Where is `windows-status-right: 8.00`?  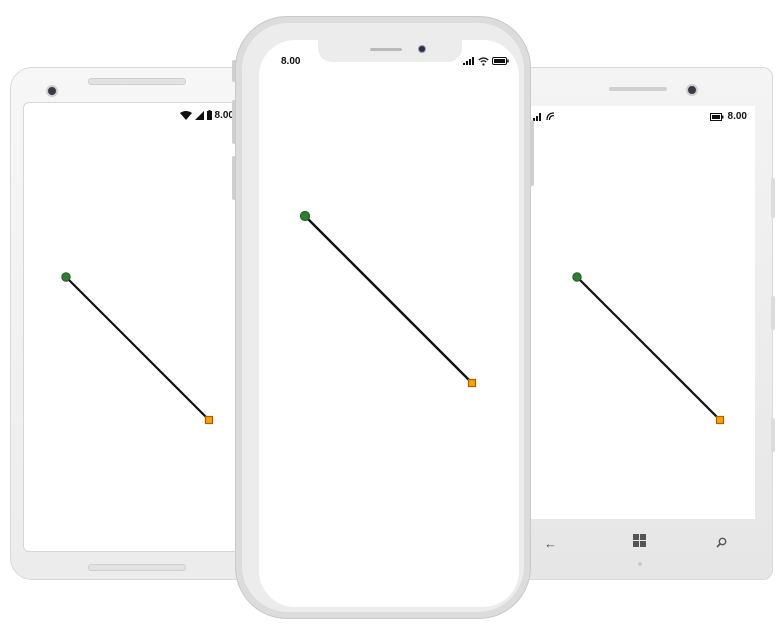
windows-status-right: 8.00 is located at coordinates (728, 116).